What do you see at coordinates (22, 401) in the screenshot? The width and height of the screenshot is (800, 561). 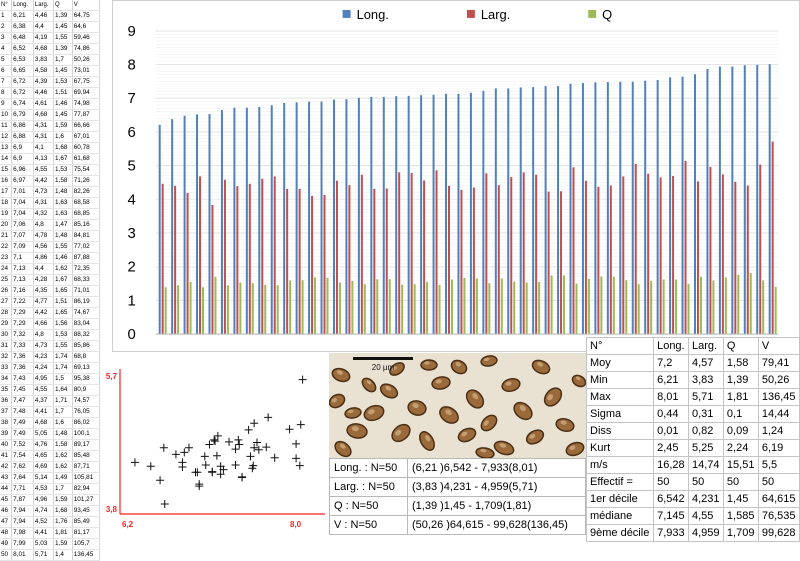 I see `cell-long: 7,47` at bounding box center [22, 401].